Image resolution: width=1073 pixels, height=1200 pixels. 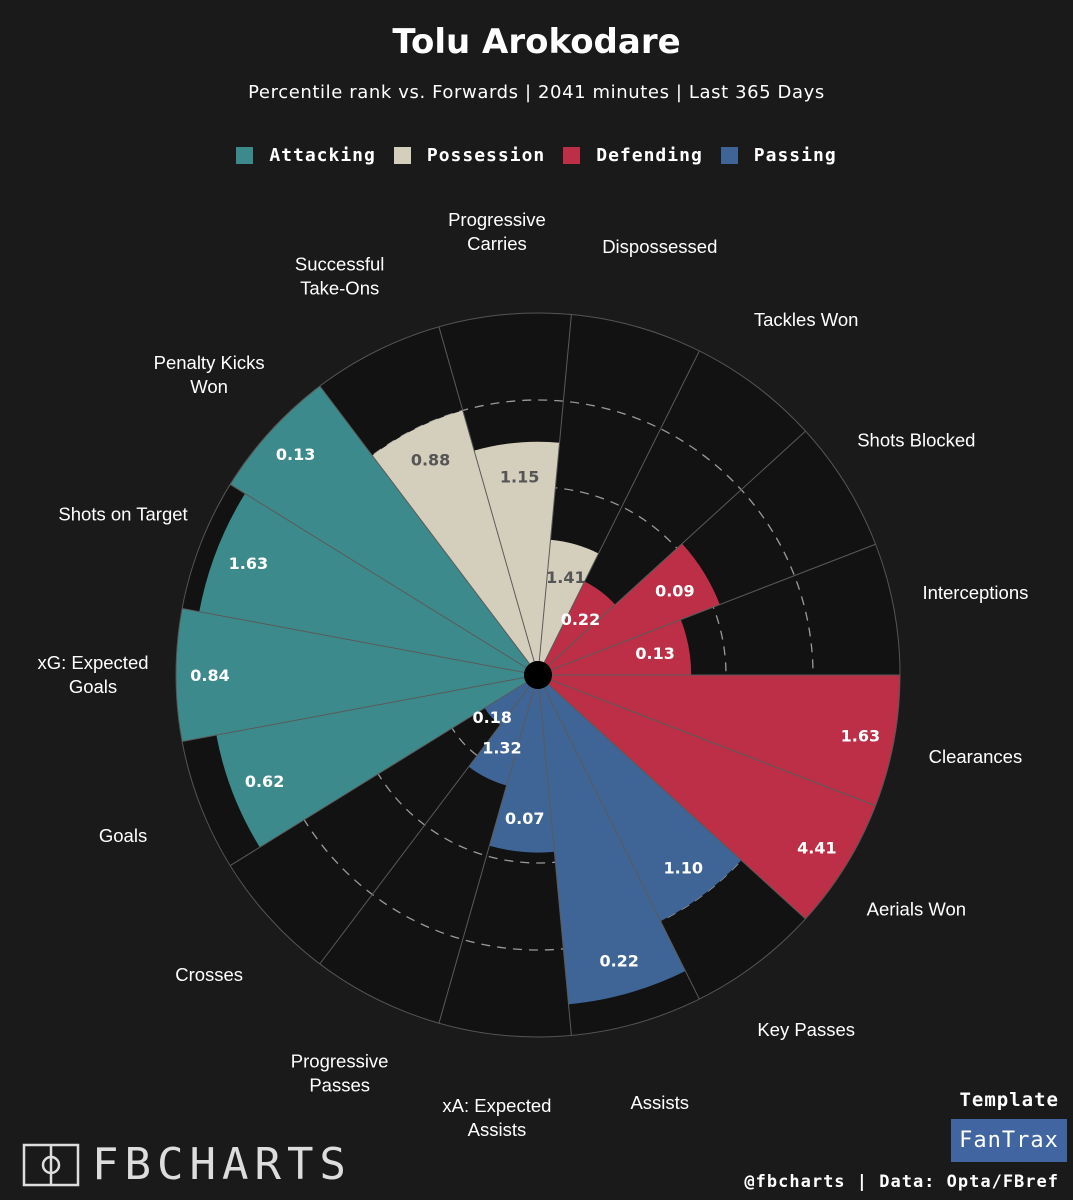 I want to click on brand-logo: FBCHARTS, so click(x=187, y=1165).